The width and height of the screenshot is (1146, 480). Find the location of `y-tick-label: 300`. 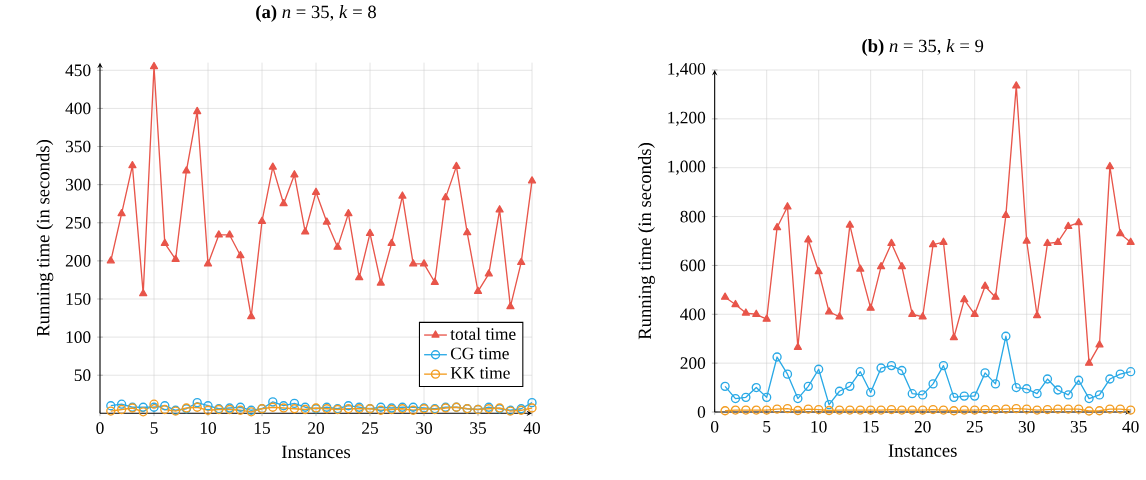

y-tick-label: 300 is located at coordinates (78, 184).